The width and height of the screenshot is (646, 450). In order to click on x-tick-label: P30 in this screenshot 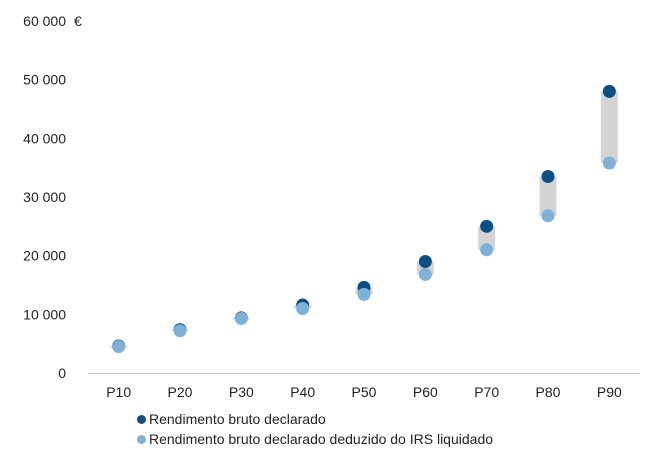, I will do `click(241, 392)`.